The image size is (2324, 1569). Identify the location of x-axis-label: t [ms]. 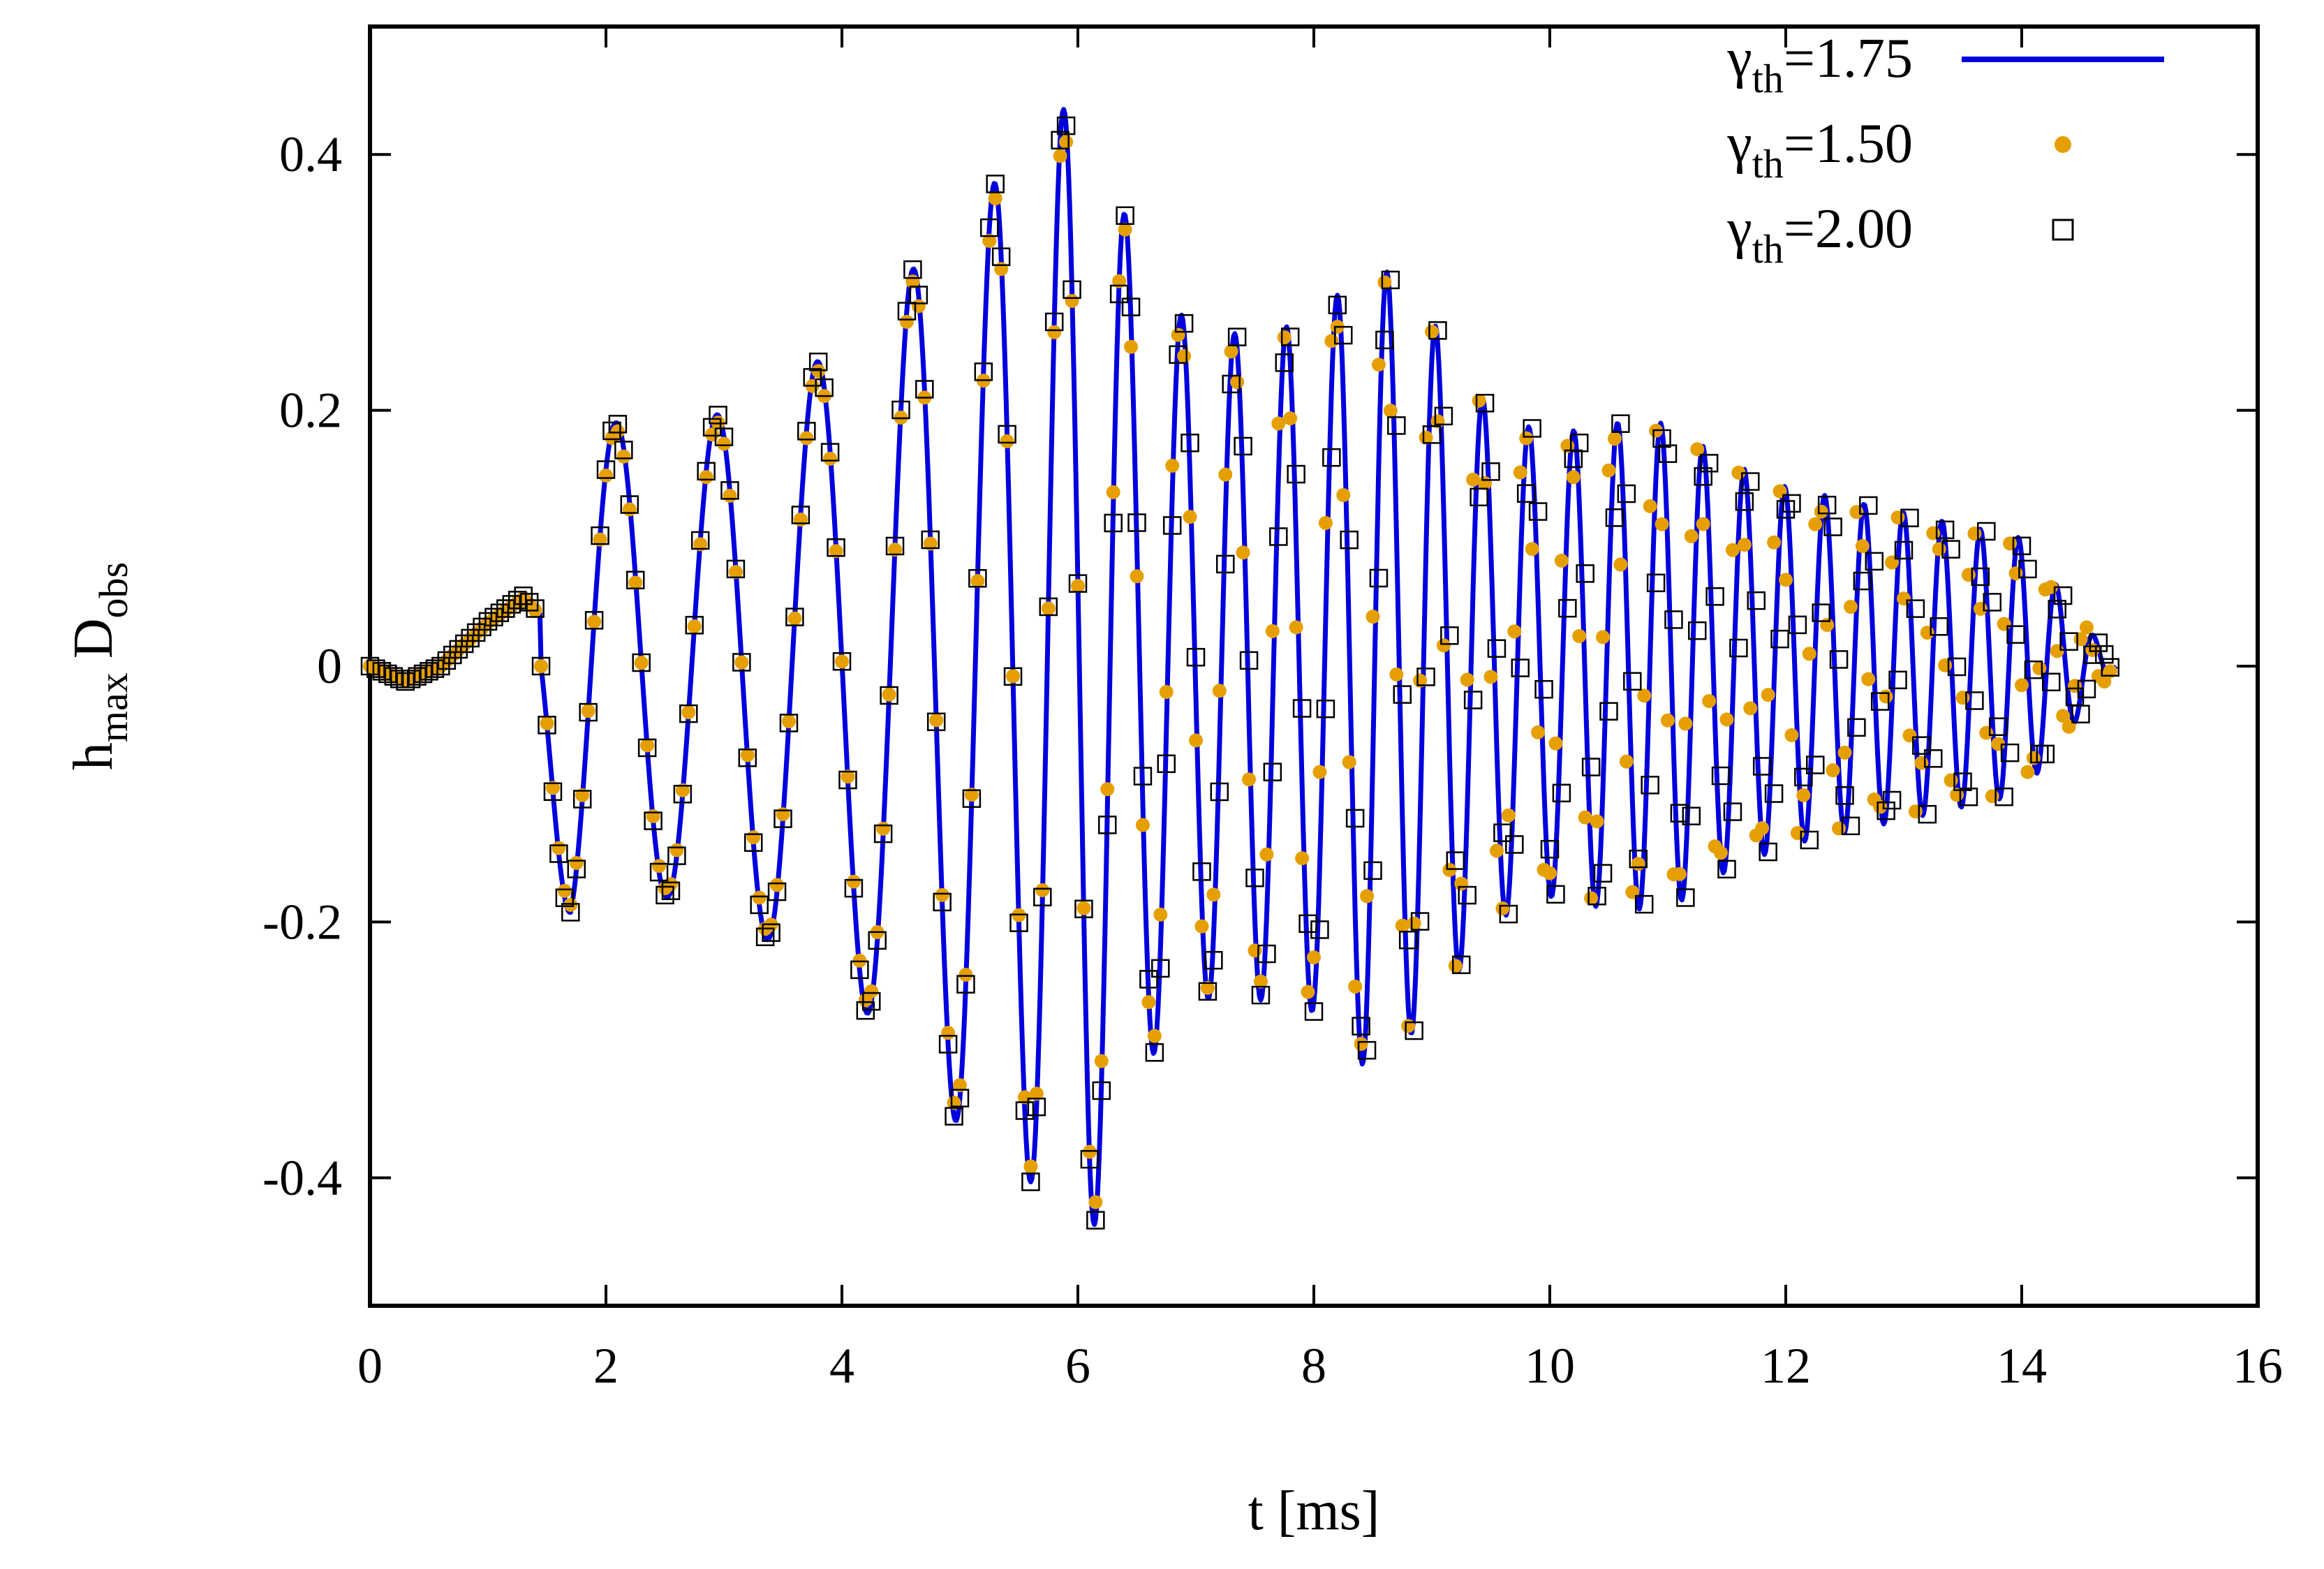
(1314, 1511).